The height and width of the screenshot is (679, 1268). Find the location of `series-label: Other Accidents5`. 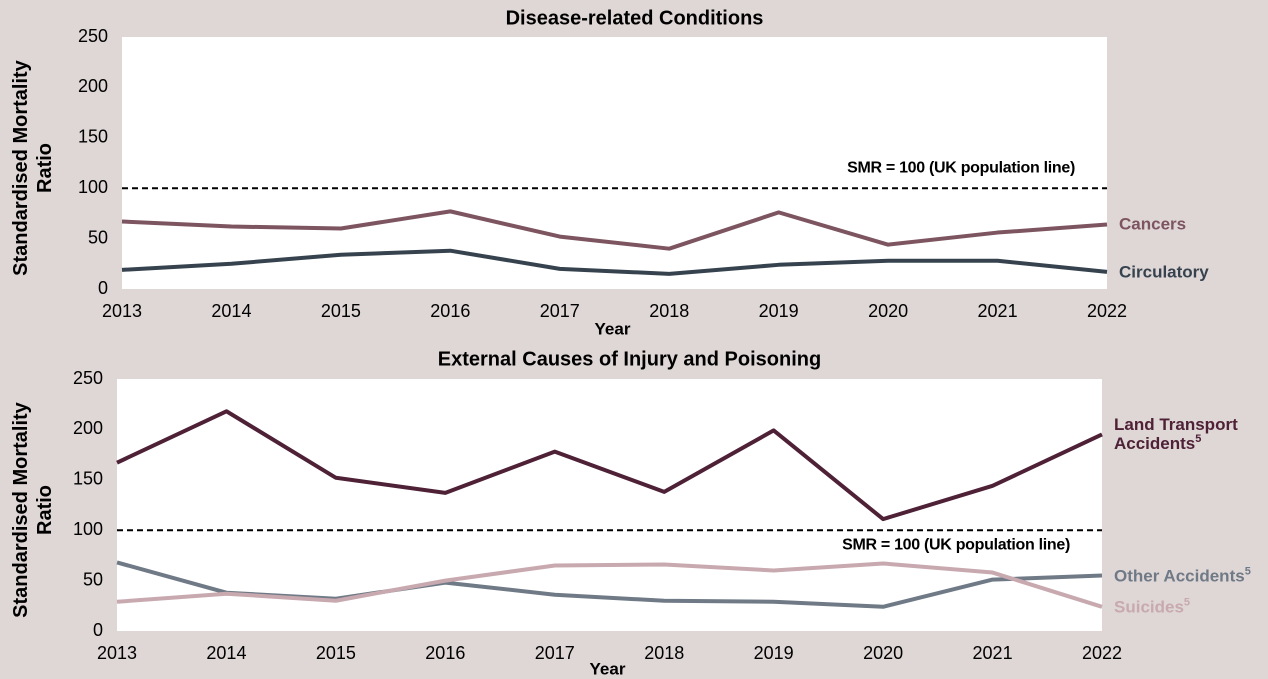

series-label: Other Accidents5 is located at coordinates (1186, 575).